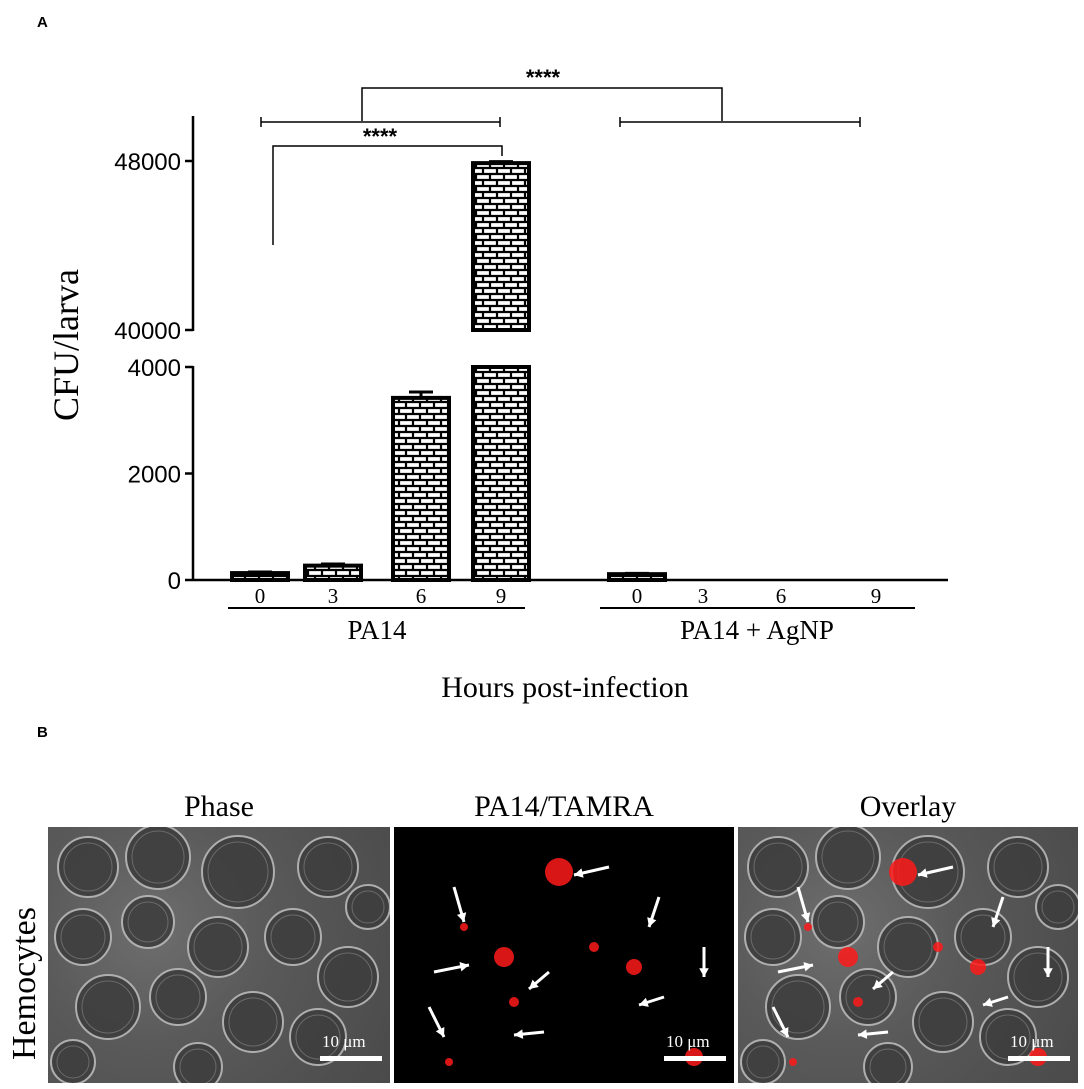 The width and height of the screenshot is (1084, 1089). Describe the element at coordinates (757, 630) in the screenshot. I see `group-label-agnp: PA14 + AgNP` at that location.